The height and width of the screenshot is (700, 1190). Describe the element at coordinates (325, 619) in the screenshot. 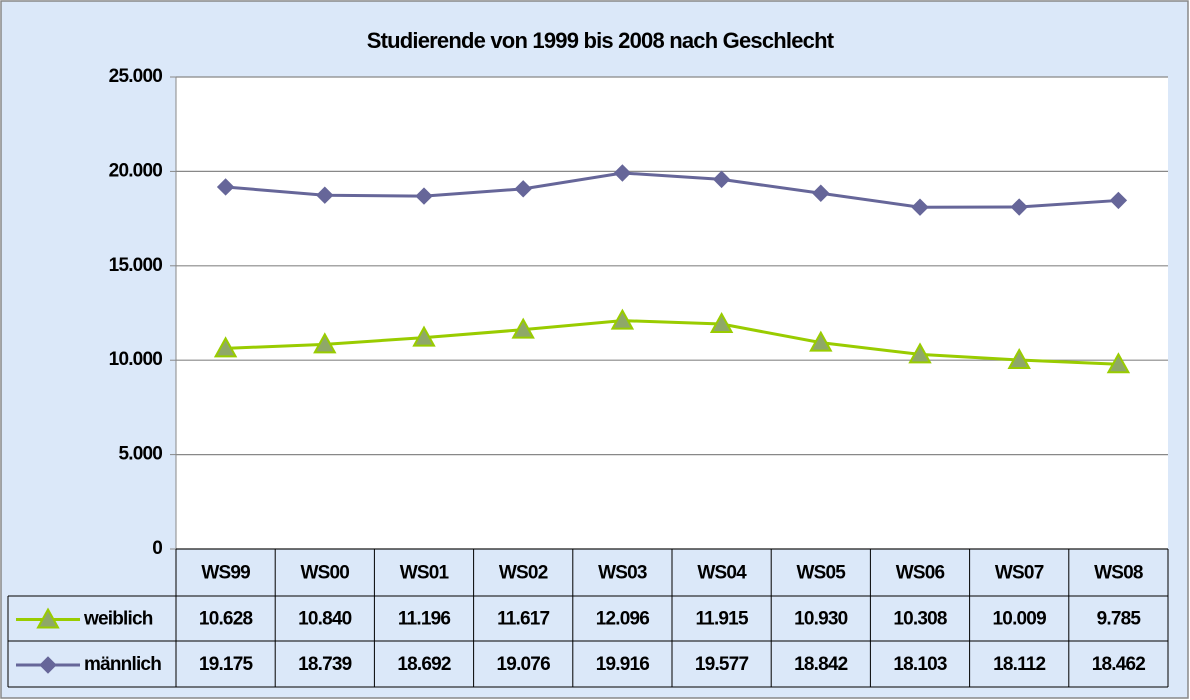

I see `table-value: 10.840` at that location.